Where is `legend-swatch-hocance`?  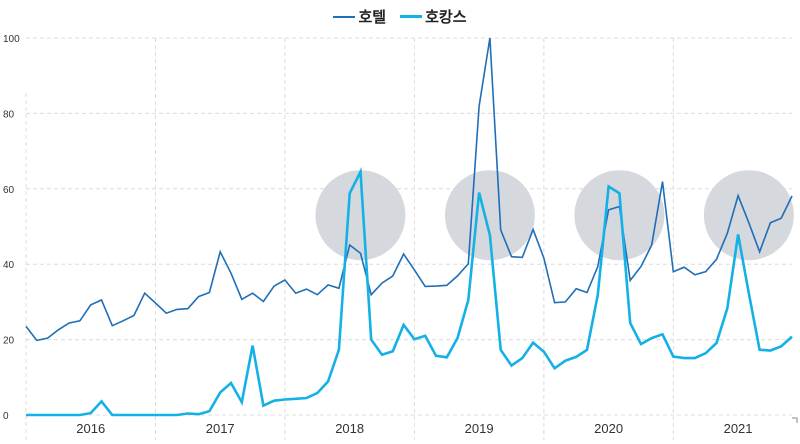
legend-swatch-hocance is located at coordinates (411, 16).